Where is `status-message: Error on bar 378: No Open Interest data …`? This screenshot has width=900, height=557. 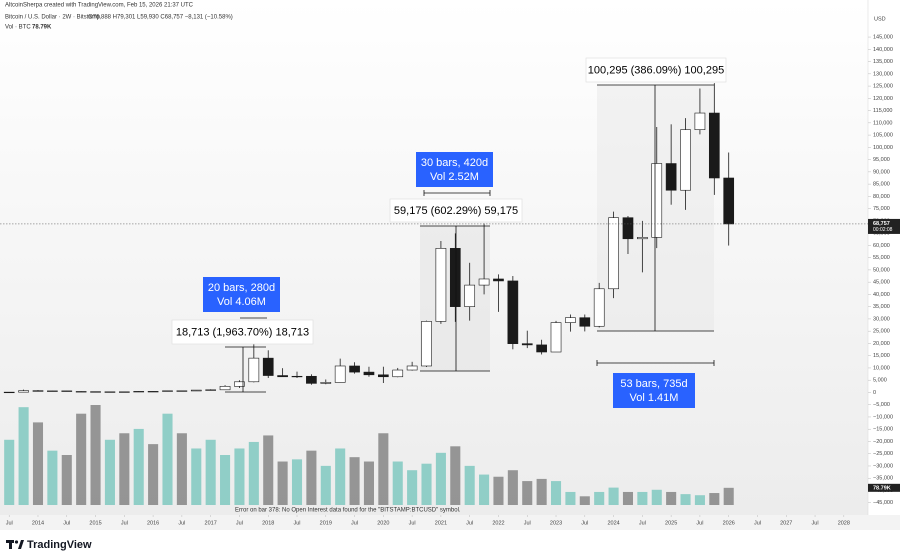
status-message: Error on bar 378: No Open Interest data … is located at coordinates (348, 511).